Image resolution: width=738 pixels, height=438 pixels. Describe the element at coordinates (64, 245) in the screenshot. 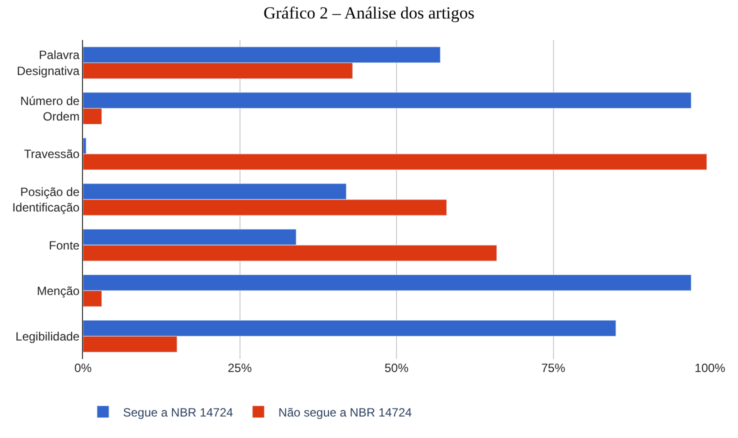

I see `y-tick-label: Fonte` at that location.